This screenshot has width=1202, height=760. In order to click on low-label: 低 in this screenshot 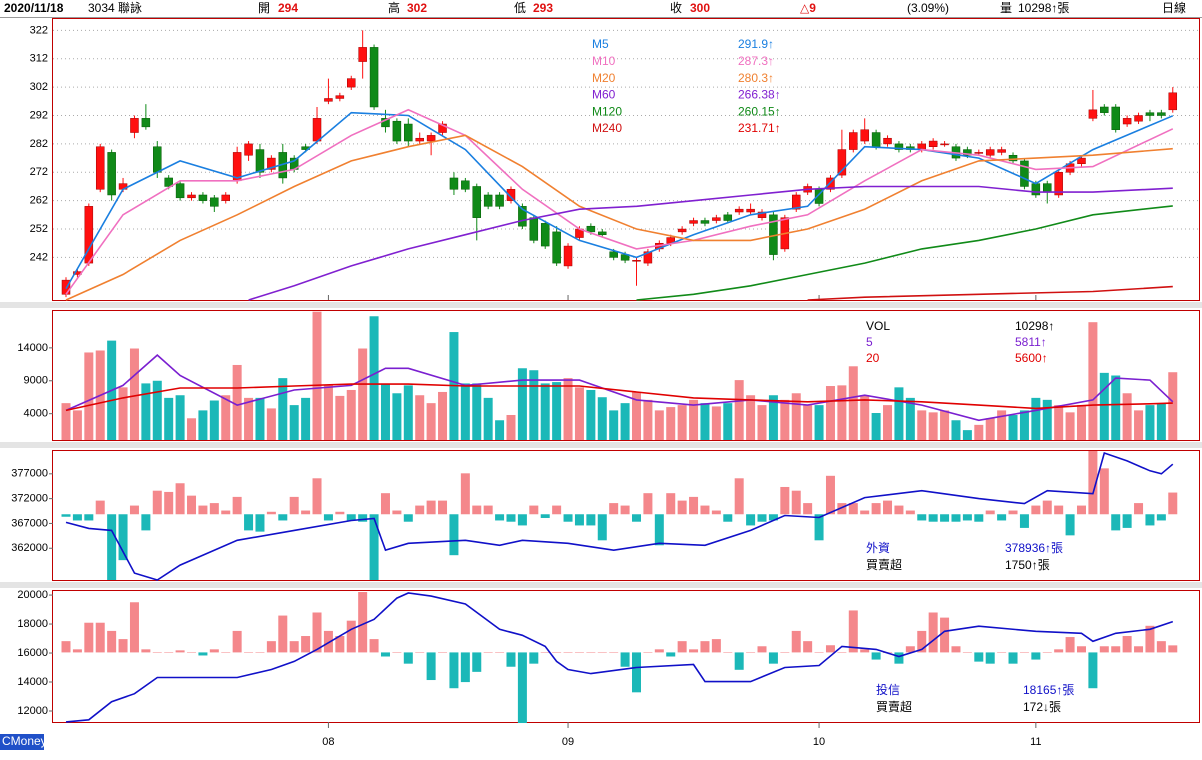, I will do `click(520, 8)`.